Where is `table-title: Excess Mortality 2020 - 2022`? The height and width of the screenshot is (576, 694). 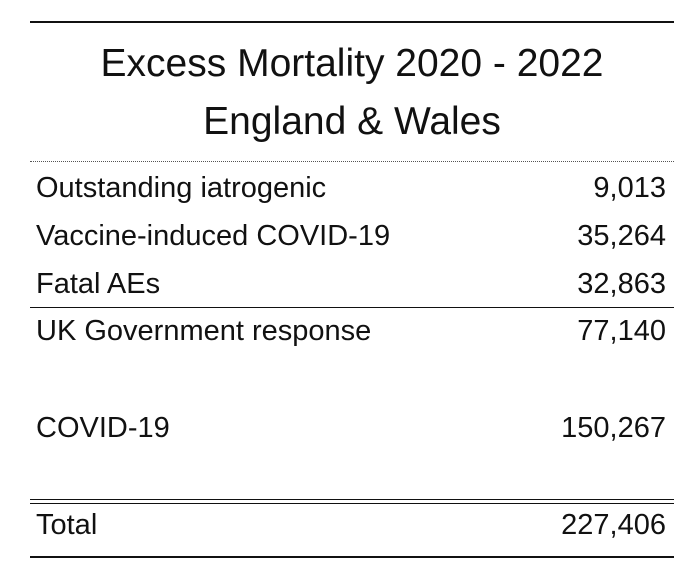 table-title: Excess Mortality 2020 - 2022 is located at coordinates (352, 63).